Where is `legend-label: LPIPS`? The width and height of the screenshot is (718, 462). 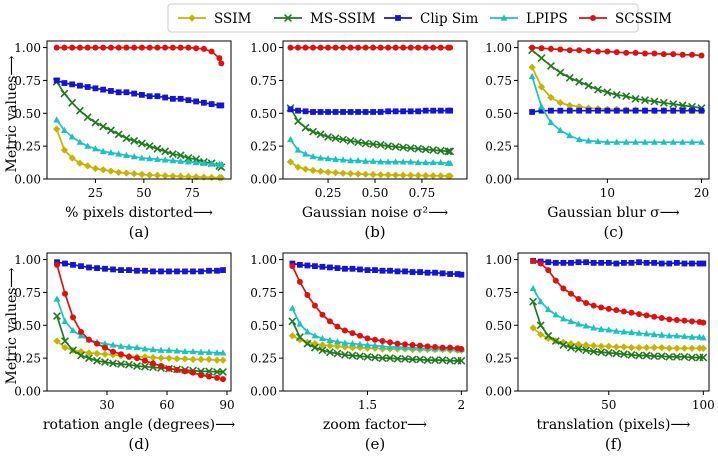
legend-label: LPIPS is located at coordinates (547, 19).